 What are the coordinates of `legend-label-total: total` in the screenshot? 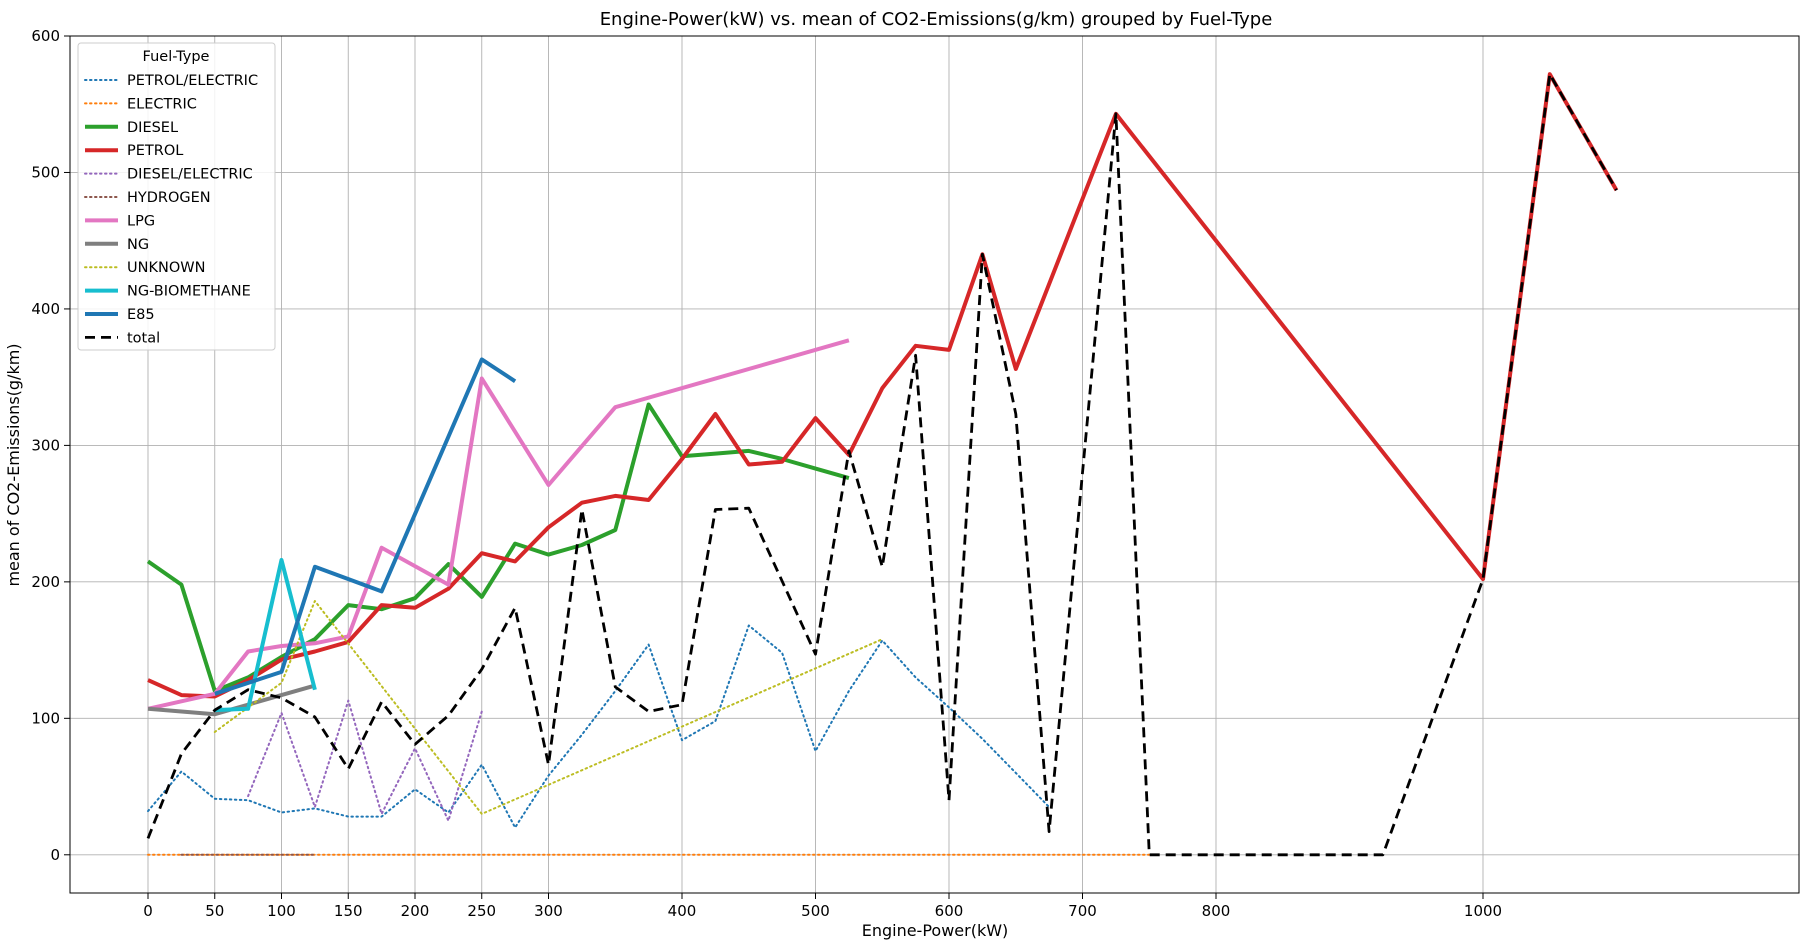 It's located at (143, 338).